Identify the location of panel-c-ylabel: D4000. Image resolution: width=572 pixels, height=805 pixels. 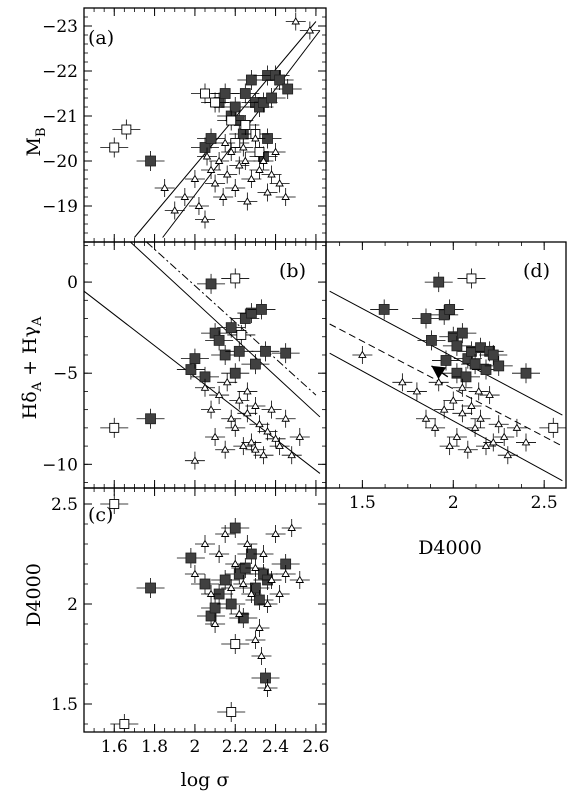
(34, 595).